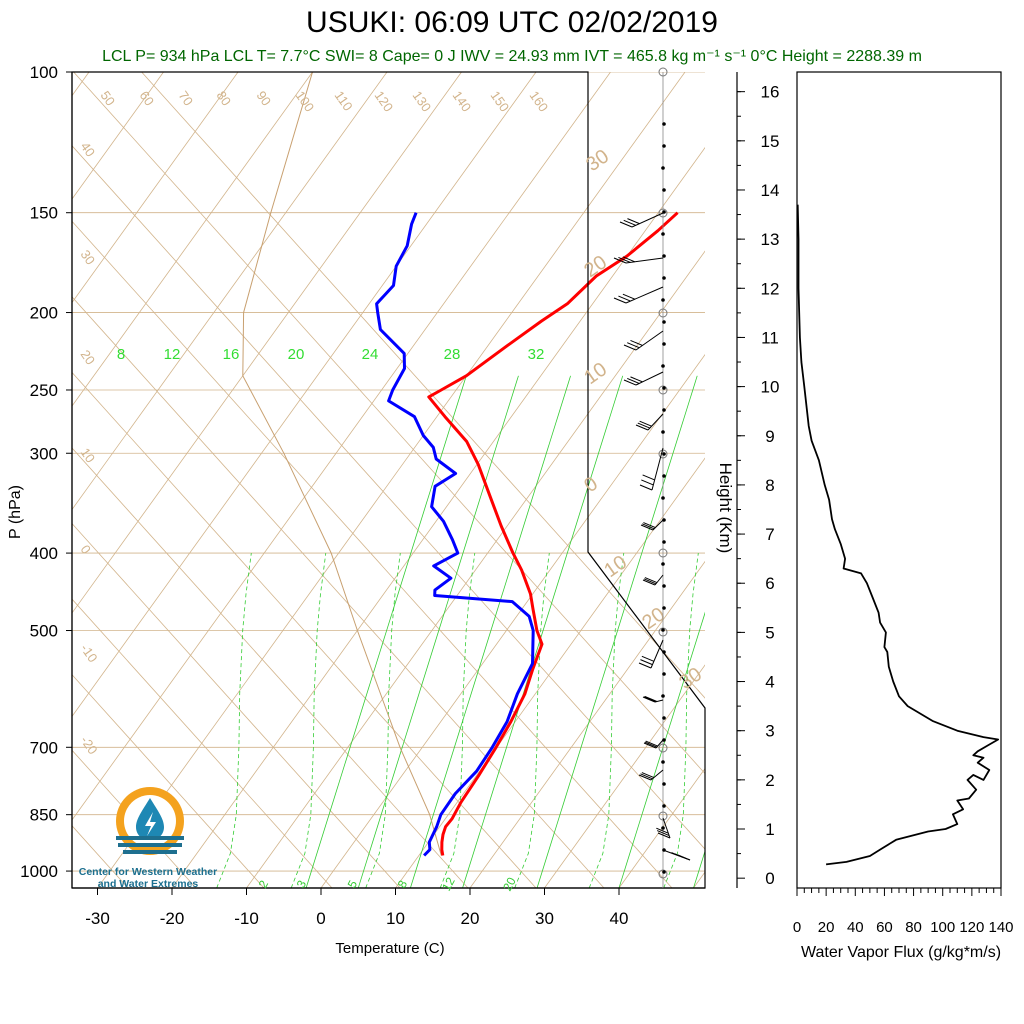 Image resolution: width=1024 pixels, height=1024 pixels. Describe the element at coordinates (39, 871) in the screenshot. I see `pressure-tick-label: 1000` at that location.